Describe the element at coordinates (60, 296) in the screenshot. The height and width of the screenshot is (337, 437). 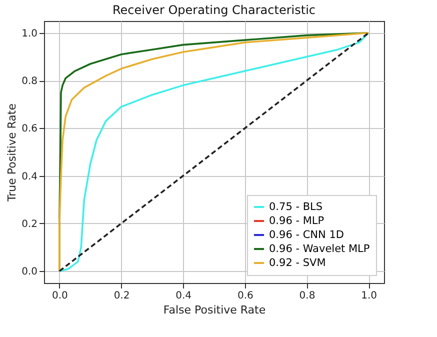
I see `x-tick-label: 0.0` at that location.